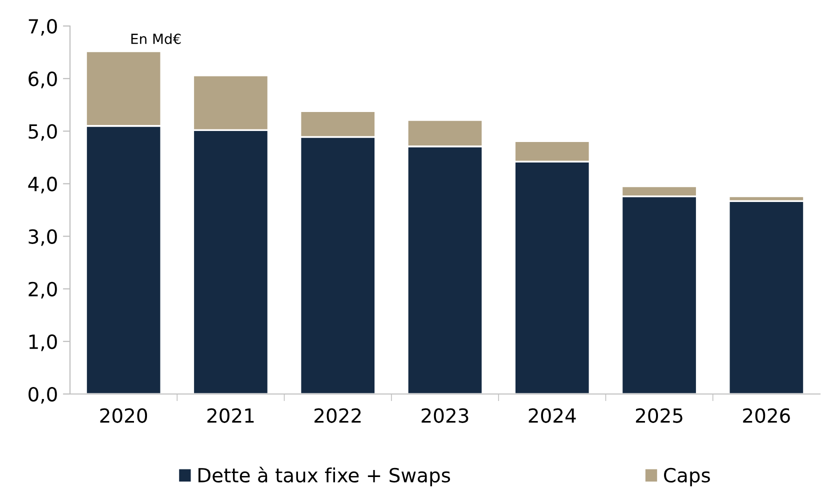 This screenshot has height=494, width=822. What do you see at coordinates (445, 415) in the screenshot?
I see `x-tick-label: 2023` at bounding box center [445, 415].